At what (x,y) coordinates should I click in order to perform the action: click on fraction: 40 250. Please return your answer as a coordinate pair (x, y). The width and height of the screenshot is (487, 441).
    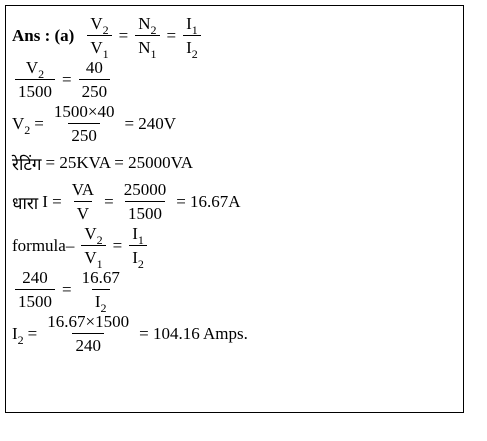
    Looking at the image, I should click on (94, 80).